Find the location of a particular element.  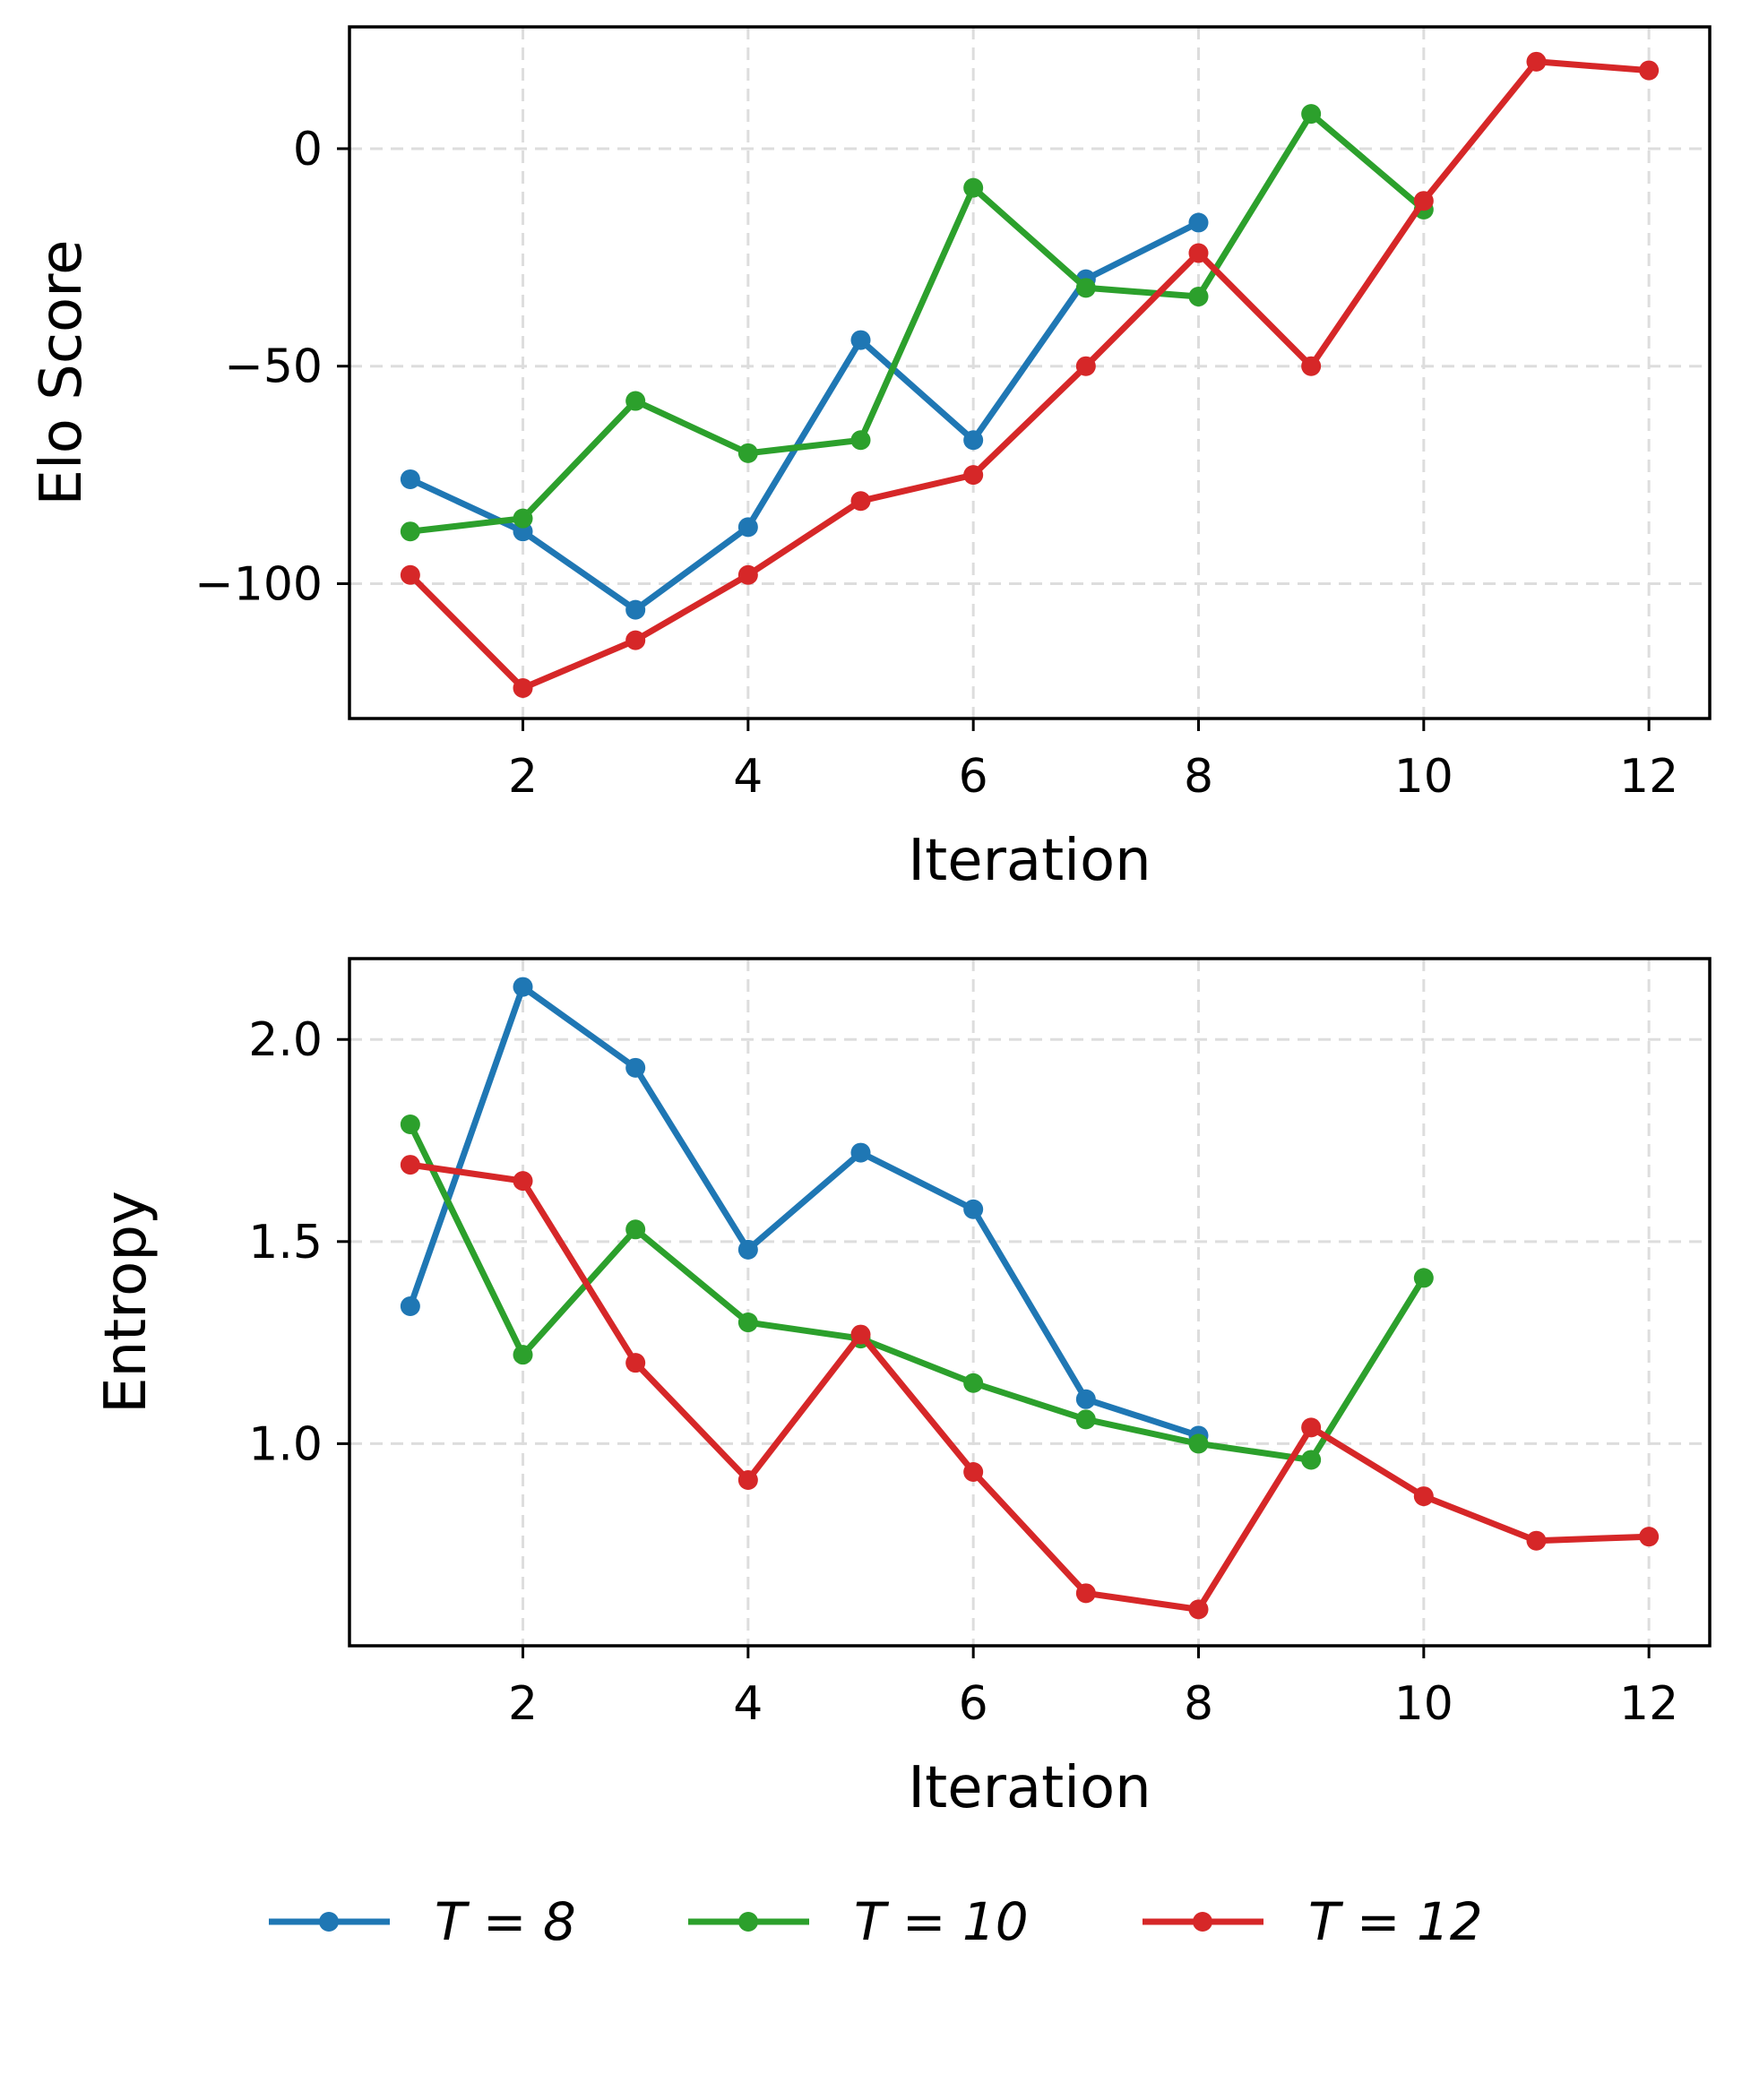

y-tick-label: 0 is located at coordinates (308, 149).